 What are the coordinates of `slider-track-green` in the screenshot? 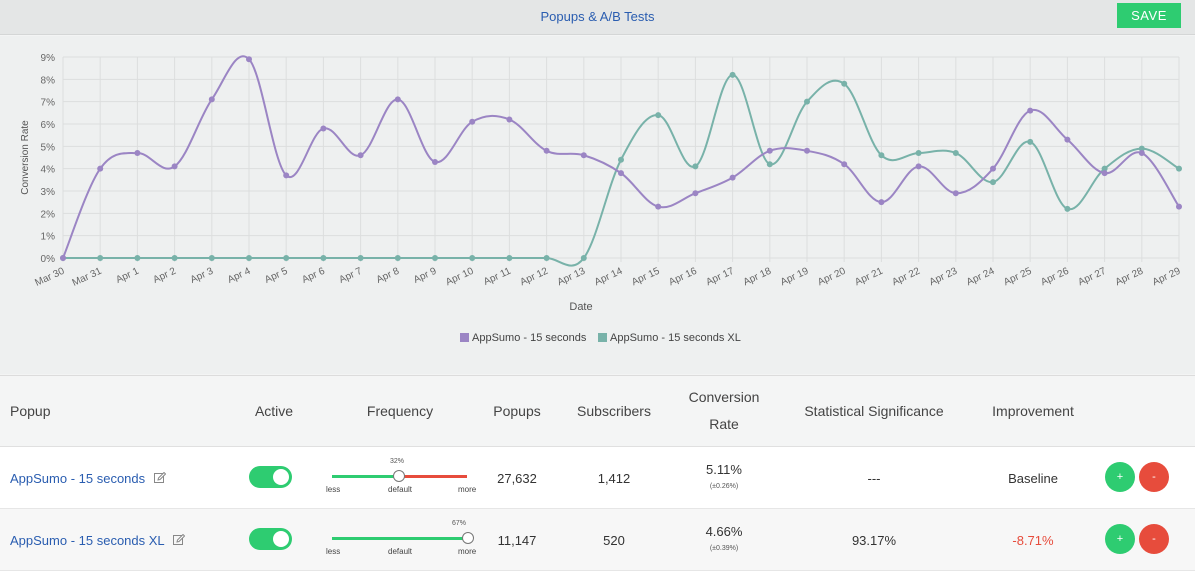 It's located at (366, 476).